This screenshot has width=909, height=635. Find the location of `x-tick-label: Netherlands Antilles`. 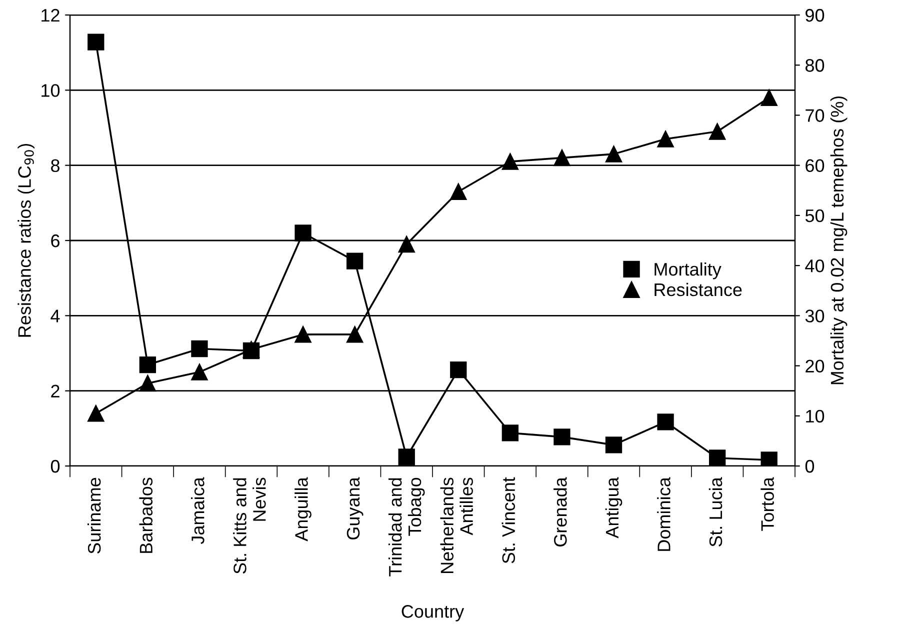

x-tick-label: Netherlands Antilles is located at coordinates (456, 525).